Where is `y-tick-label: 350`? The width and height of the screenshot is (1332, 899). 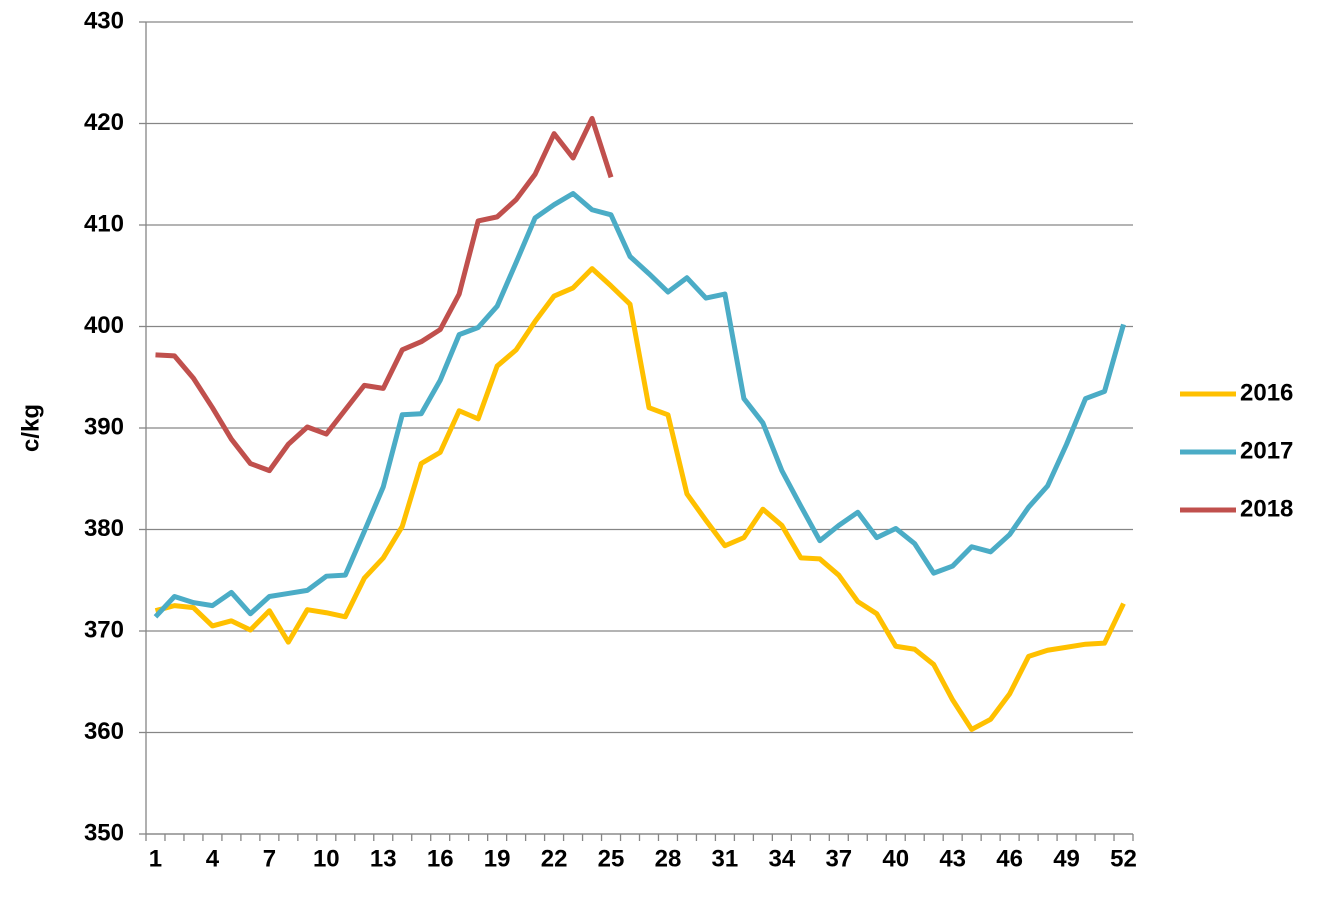 y-tick-label: 350 is located at coordinates (104, 832).